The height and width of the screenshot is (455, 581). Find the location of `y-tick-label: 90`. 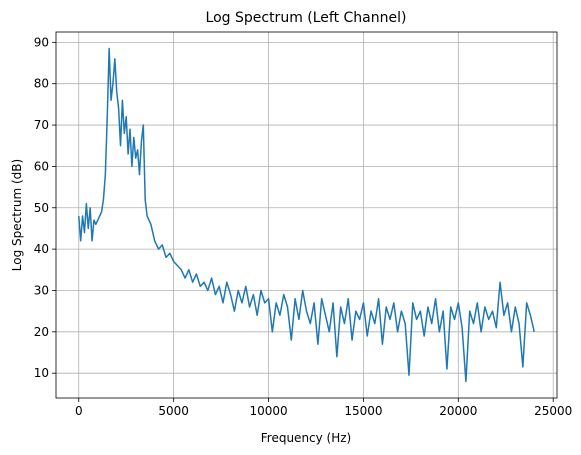

y-tick-label: 90 is located at coordinates (41, 42).